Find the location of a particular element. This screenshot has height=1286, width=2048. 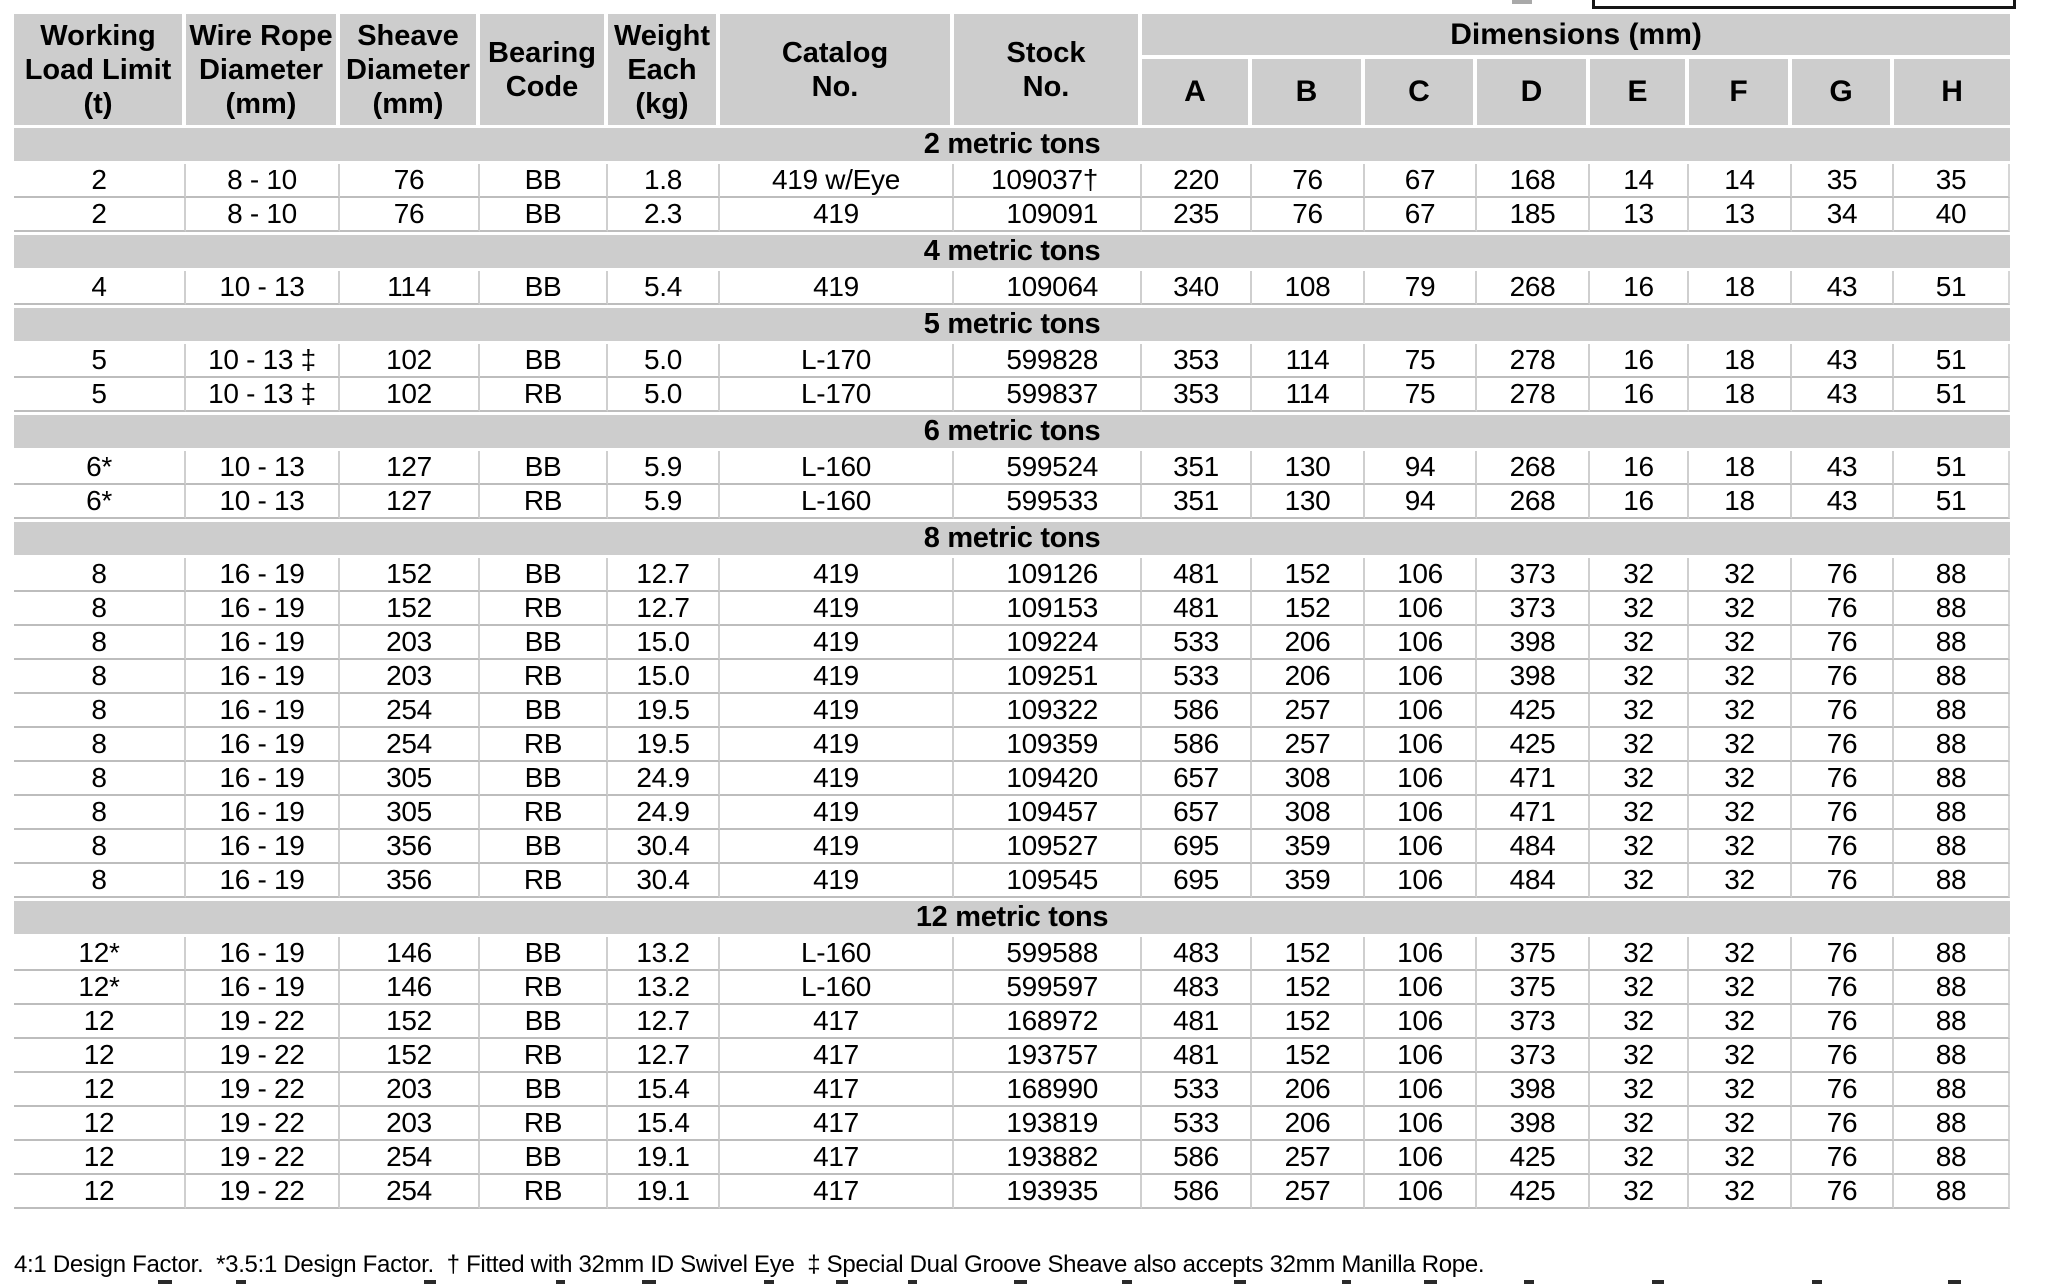

cell-stock-no: 109457 is located at coordinates (1048, 813).